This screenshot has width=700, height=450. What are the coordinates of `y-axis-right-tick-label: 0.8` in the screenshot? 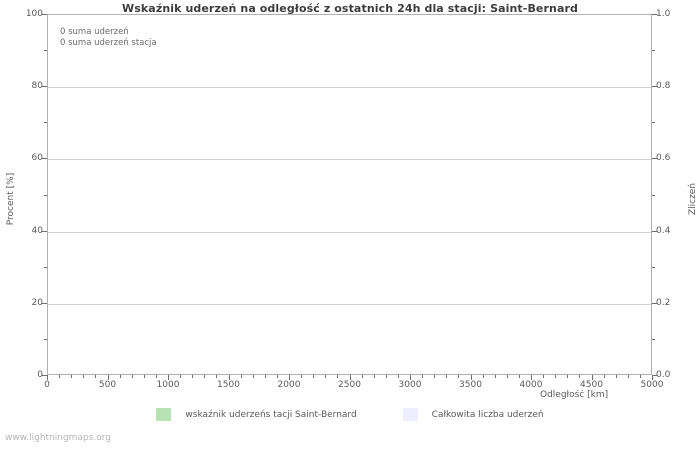 It's located at (663, 86).